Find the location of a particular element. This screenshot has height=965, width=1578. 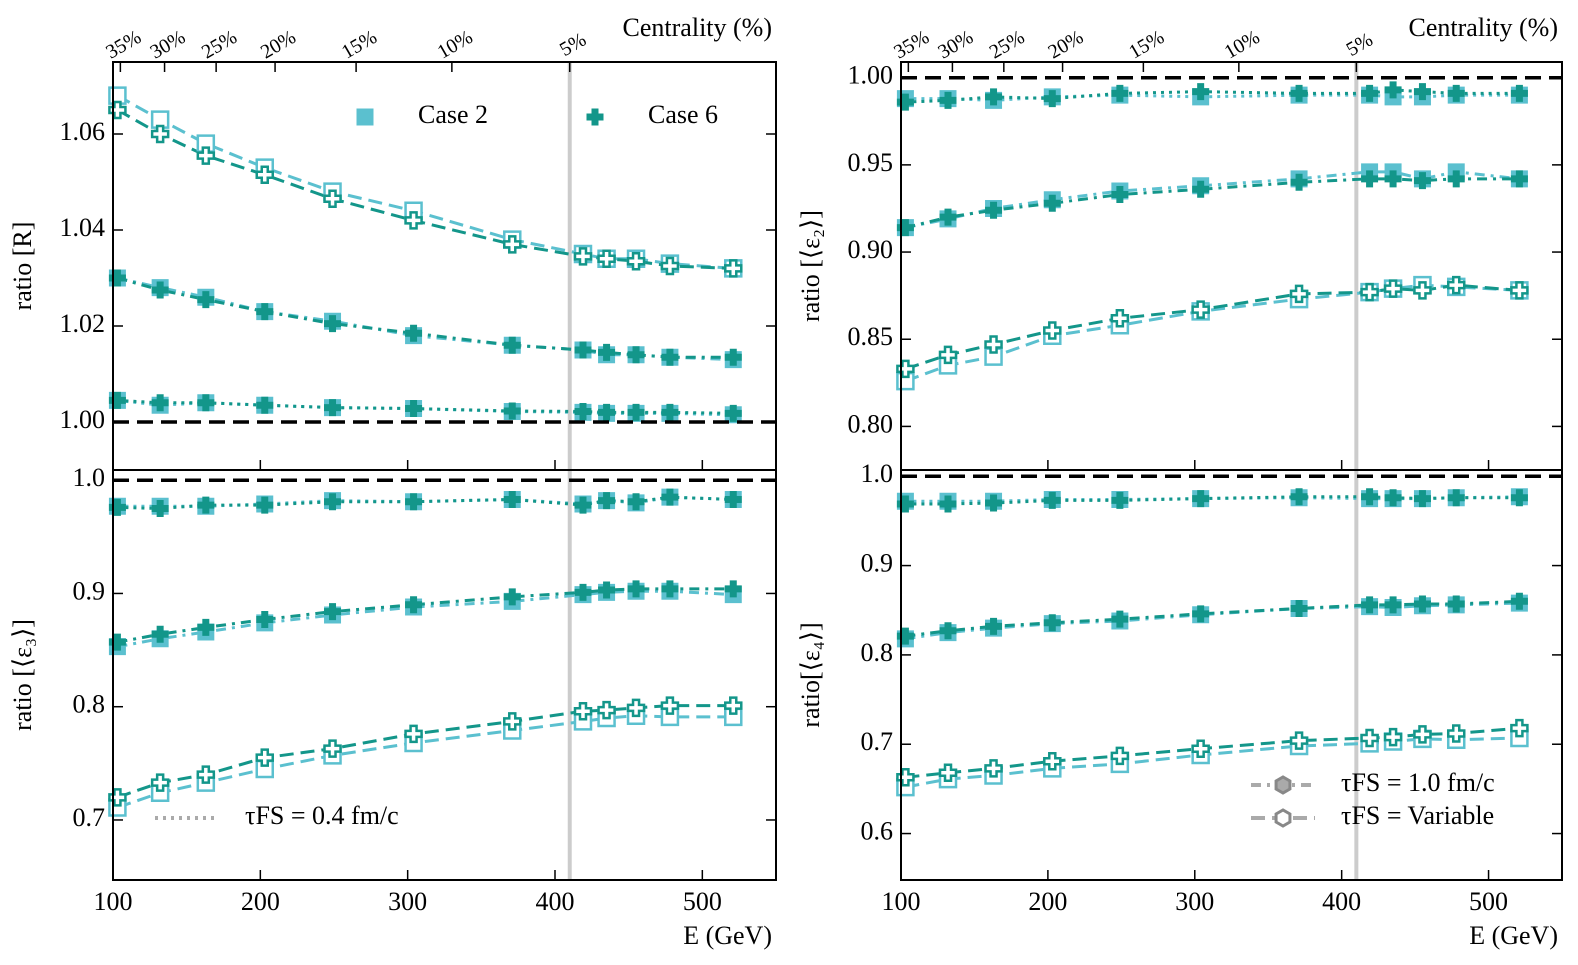

y-tick-label: 1.00 is located at coordinates (83, 419).